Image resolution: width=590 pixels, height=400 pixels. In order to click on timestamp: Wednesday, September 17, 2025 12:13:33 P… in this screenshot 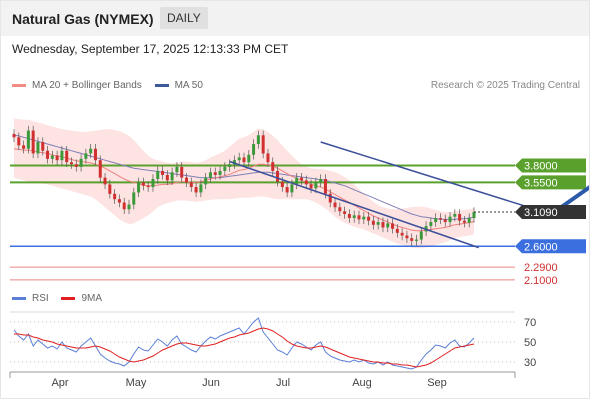, I will do `click(150, 49)`.